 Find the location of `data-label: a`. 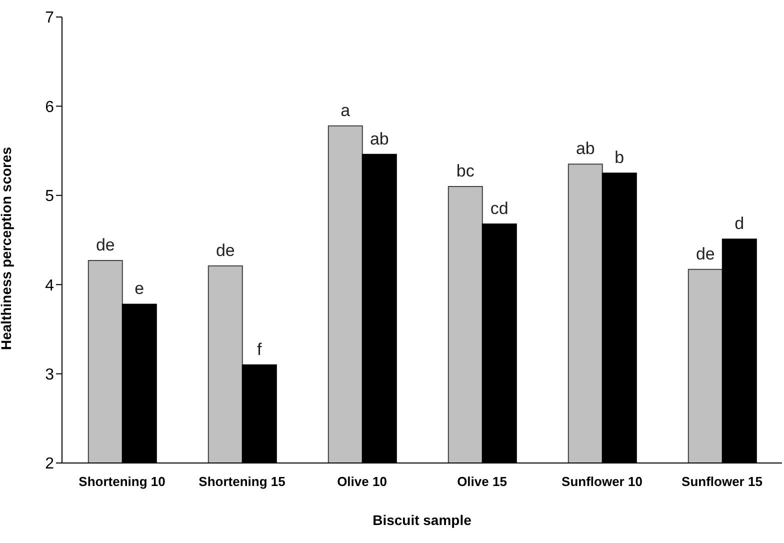

data-label: a is located at coordinates (345, 110).